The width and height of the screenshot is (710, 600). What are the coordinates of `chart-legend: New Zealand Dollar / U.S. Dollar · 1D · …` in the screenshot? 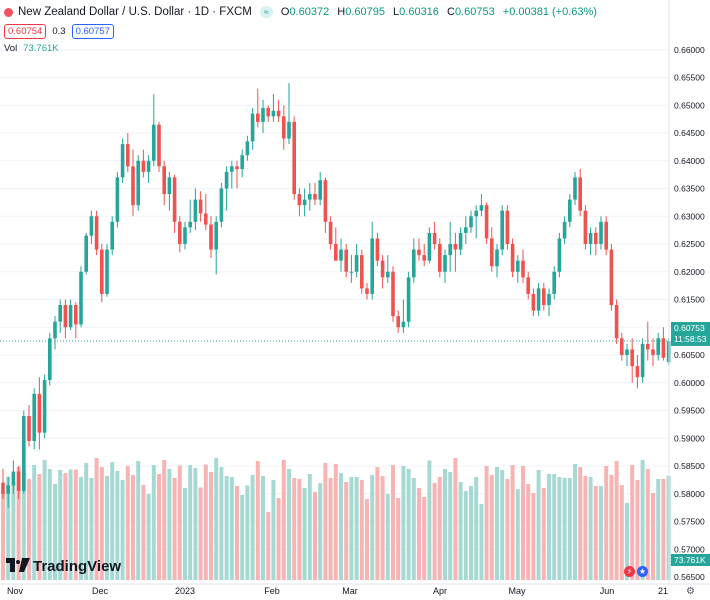 It's located at (303, 30).